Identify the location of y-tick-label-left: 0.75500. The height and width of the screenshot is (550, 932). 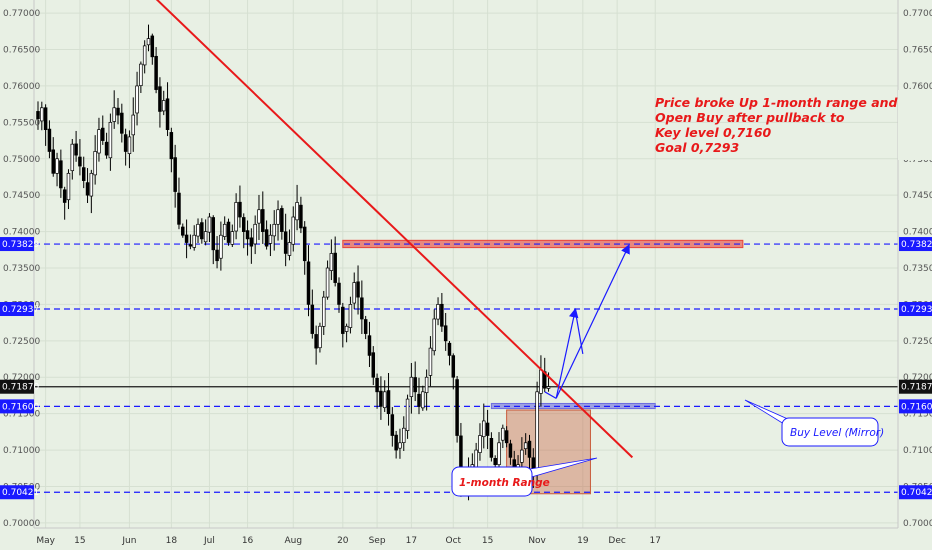
(21, 123).